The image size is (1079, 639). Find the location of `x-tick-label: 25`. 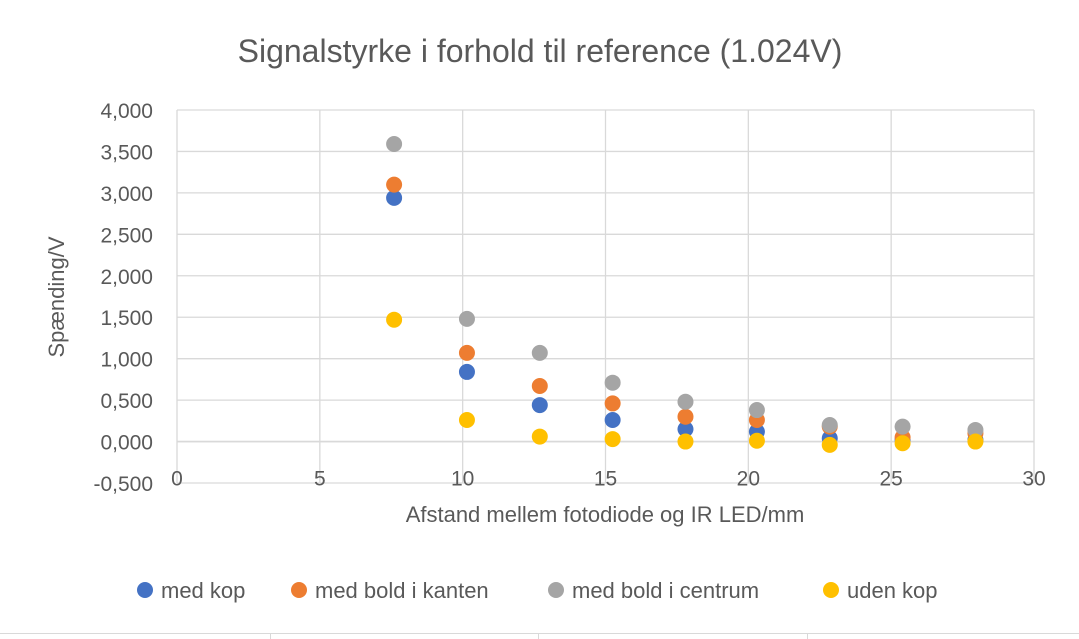

x-tick-label: 25 is located at coordinates (890, 479).